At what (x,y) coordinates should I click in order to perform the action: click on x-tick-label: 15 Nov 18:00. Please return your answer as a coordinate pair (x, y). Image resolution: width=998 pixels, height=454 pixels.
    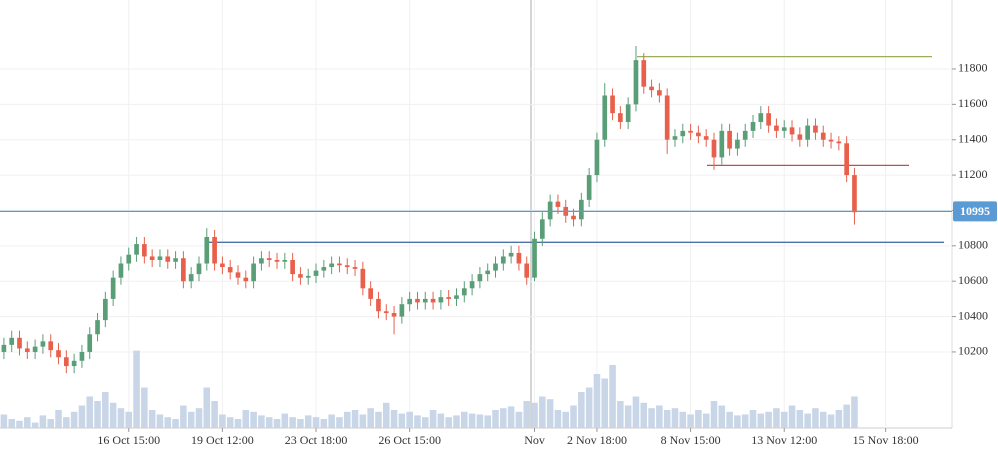
    Looking at the image, I should click on (886, 440).